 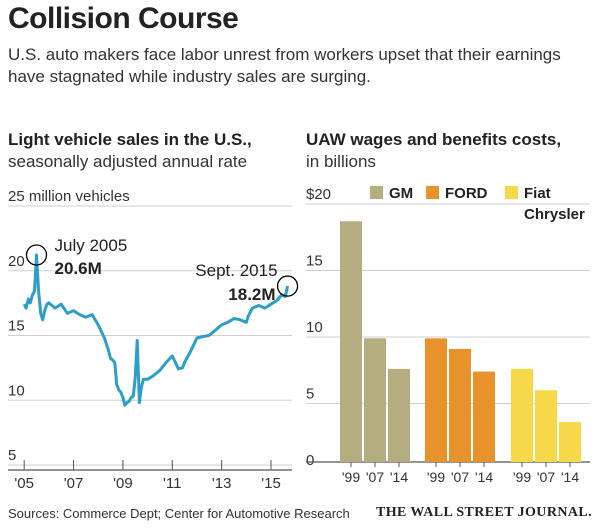 I want to click on y-tick-label: 15, so click(x=16, y=326).